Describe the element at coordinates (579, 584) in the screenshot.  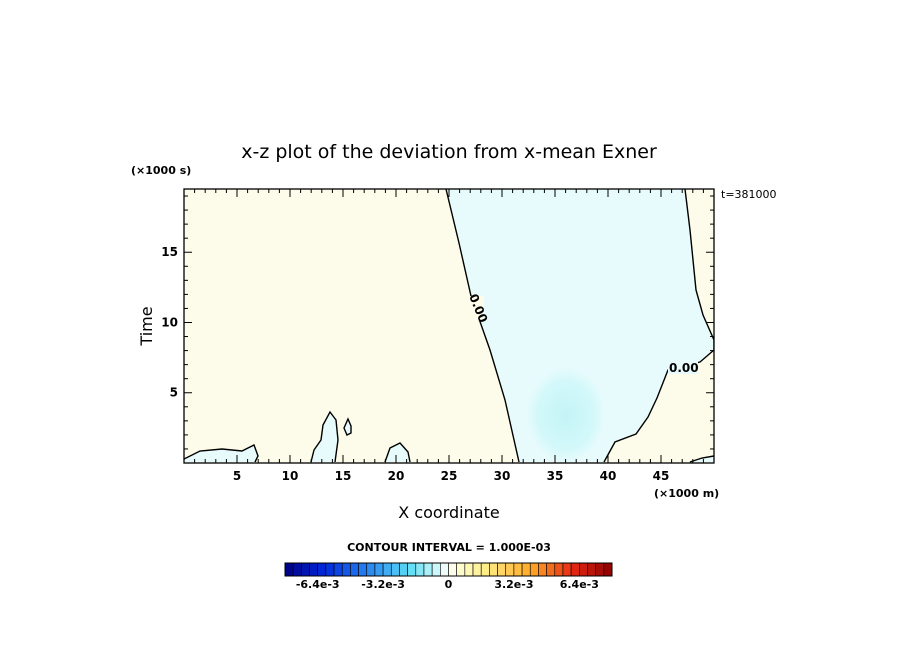
I see `colorbar-tick-label: 6.4e-3` at that location.